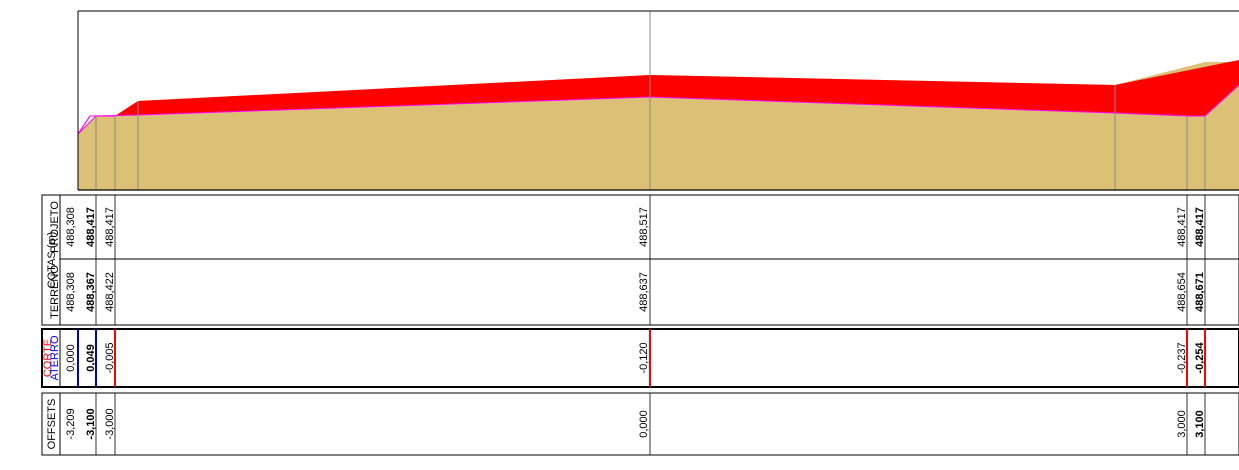 The width and height of the screenshot is (1239, 470). I want to click on offsets-table: OFFSETS, so click(640, 424).